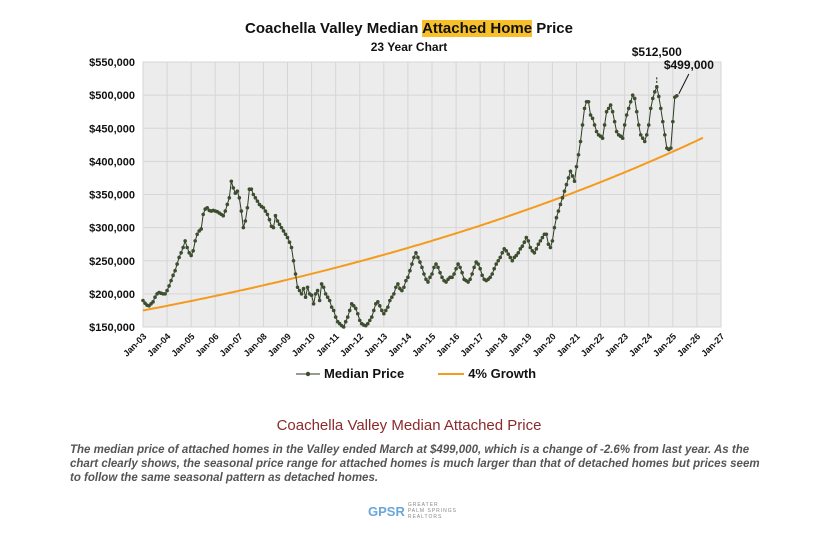 This screenshot has height=544, width=818. Describe the element at coordinates (552, 28) in the screenshot. I see `title-post: Price` at that location.